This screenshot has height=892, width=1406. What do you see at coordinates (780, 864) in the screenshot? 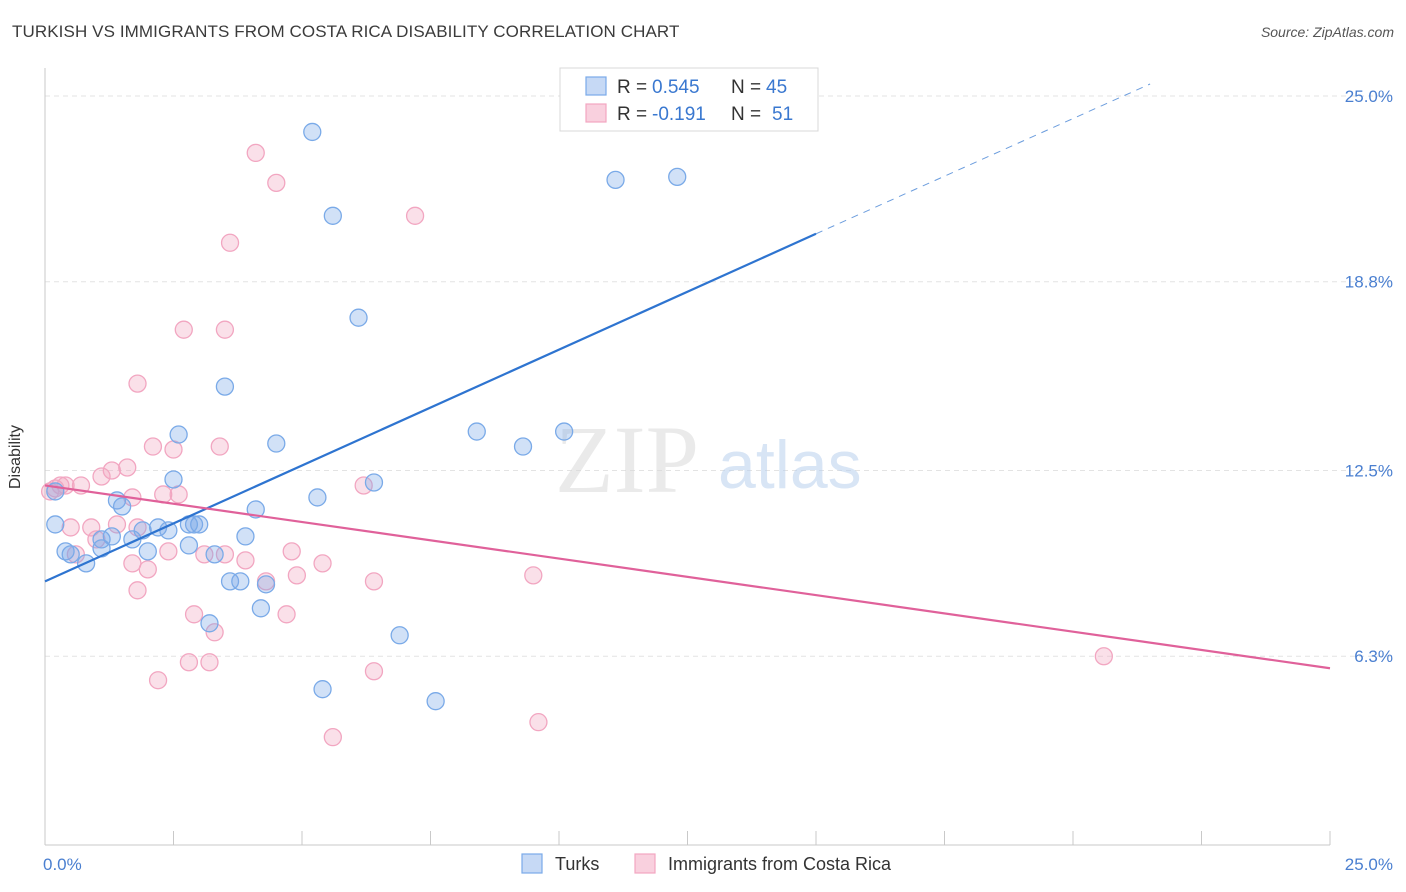
I see `bottom-legend-label-costa-rica: Immigrants from Costa Rica` at bounding box center [780, 864].